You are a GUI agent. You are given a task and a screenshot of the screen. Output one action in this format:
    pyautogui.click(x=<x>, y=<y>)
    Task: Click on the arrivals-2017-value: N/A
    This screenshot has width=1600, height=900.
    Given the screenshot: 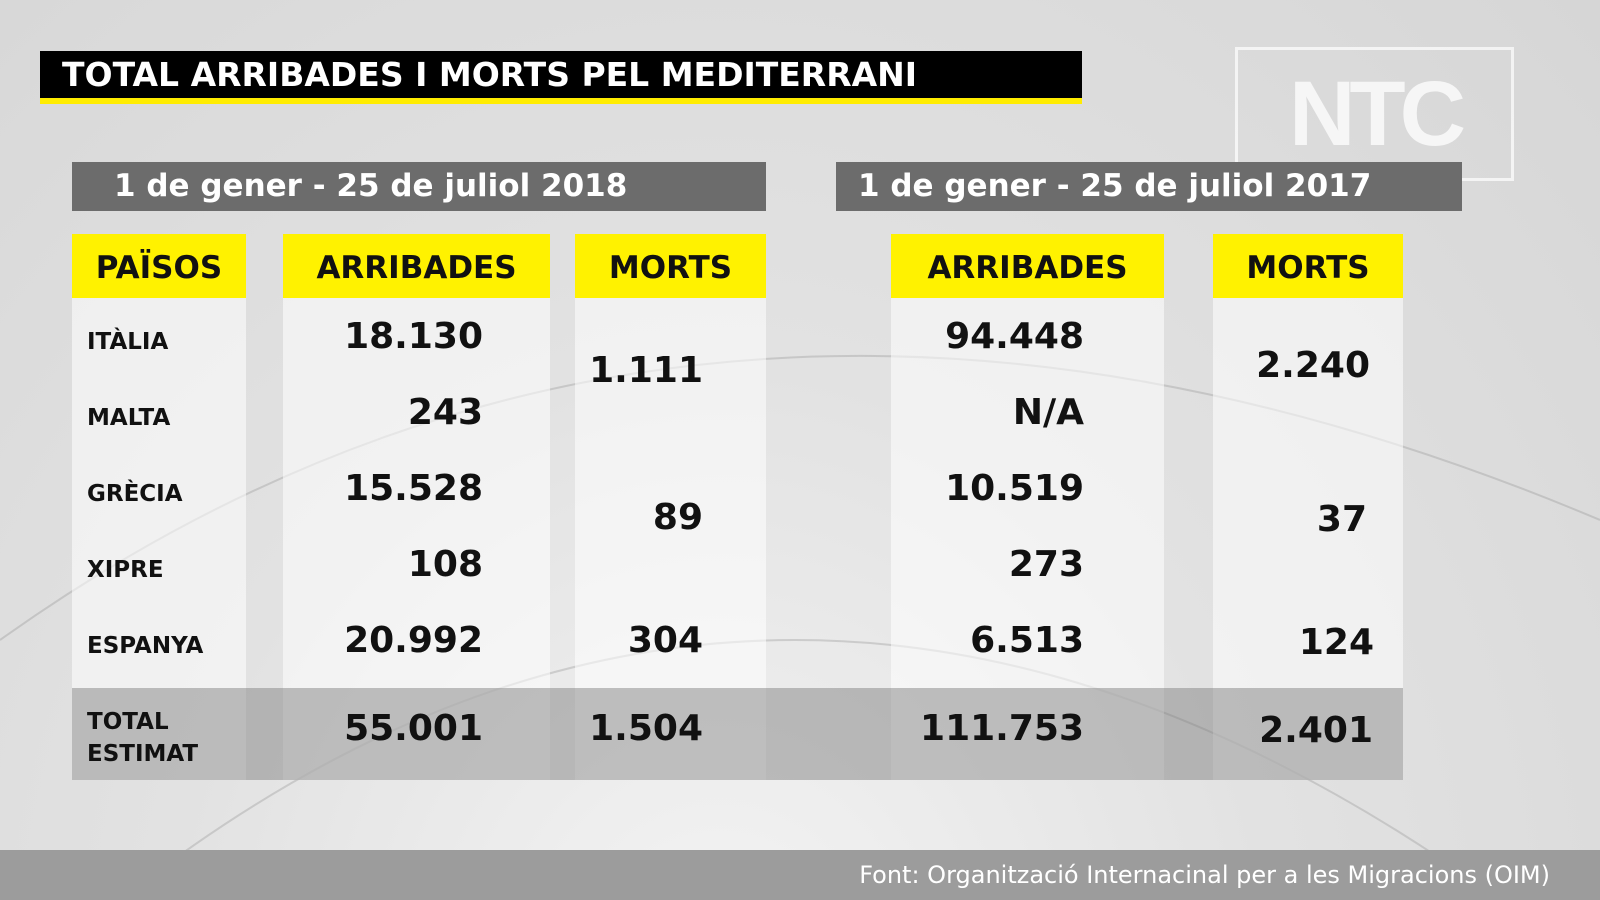 What is the action you would take?
    pyautogui.click(x=1048, y=412)
    